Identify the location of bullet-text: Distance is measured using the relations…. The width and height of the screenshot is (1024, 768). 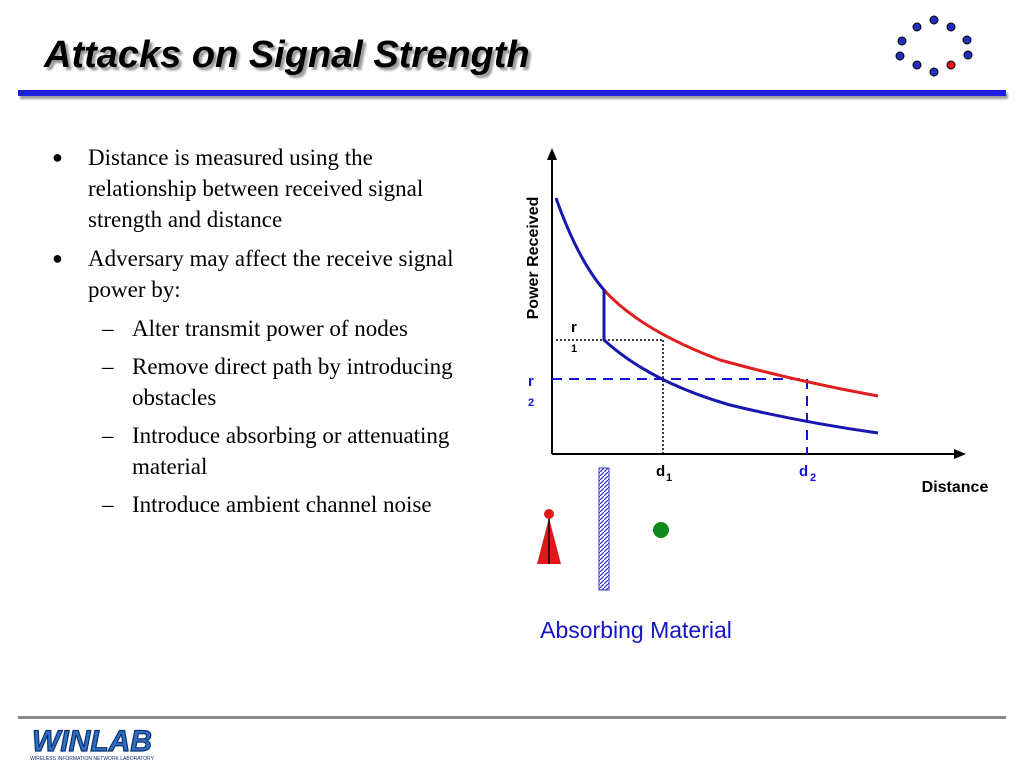
(256, 188).